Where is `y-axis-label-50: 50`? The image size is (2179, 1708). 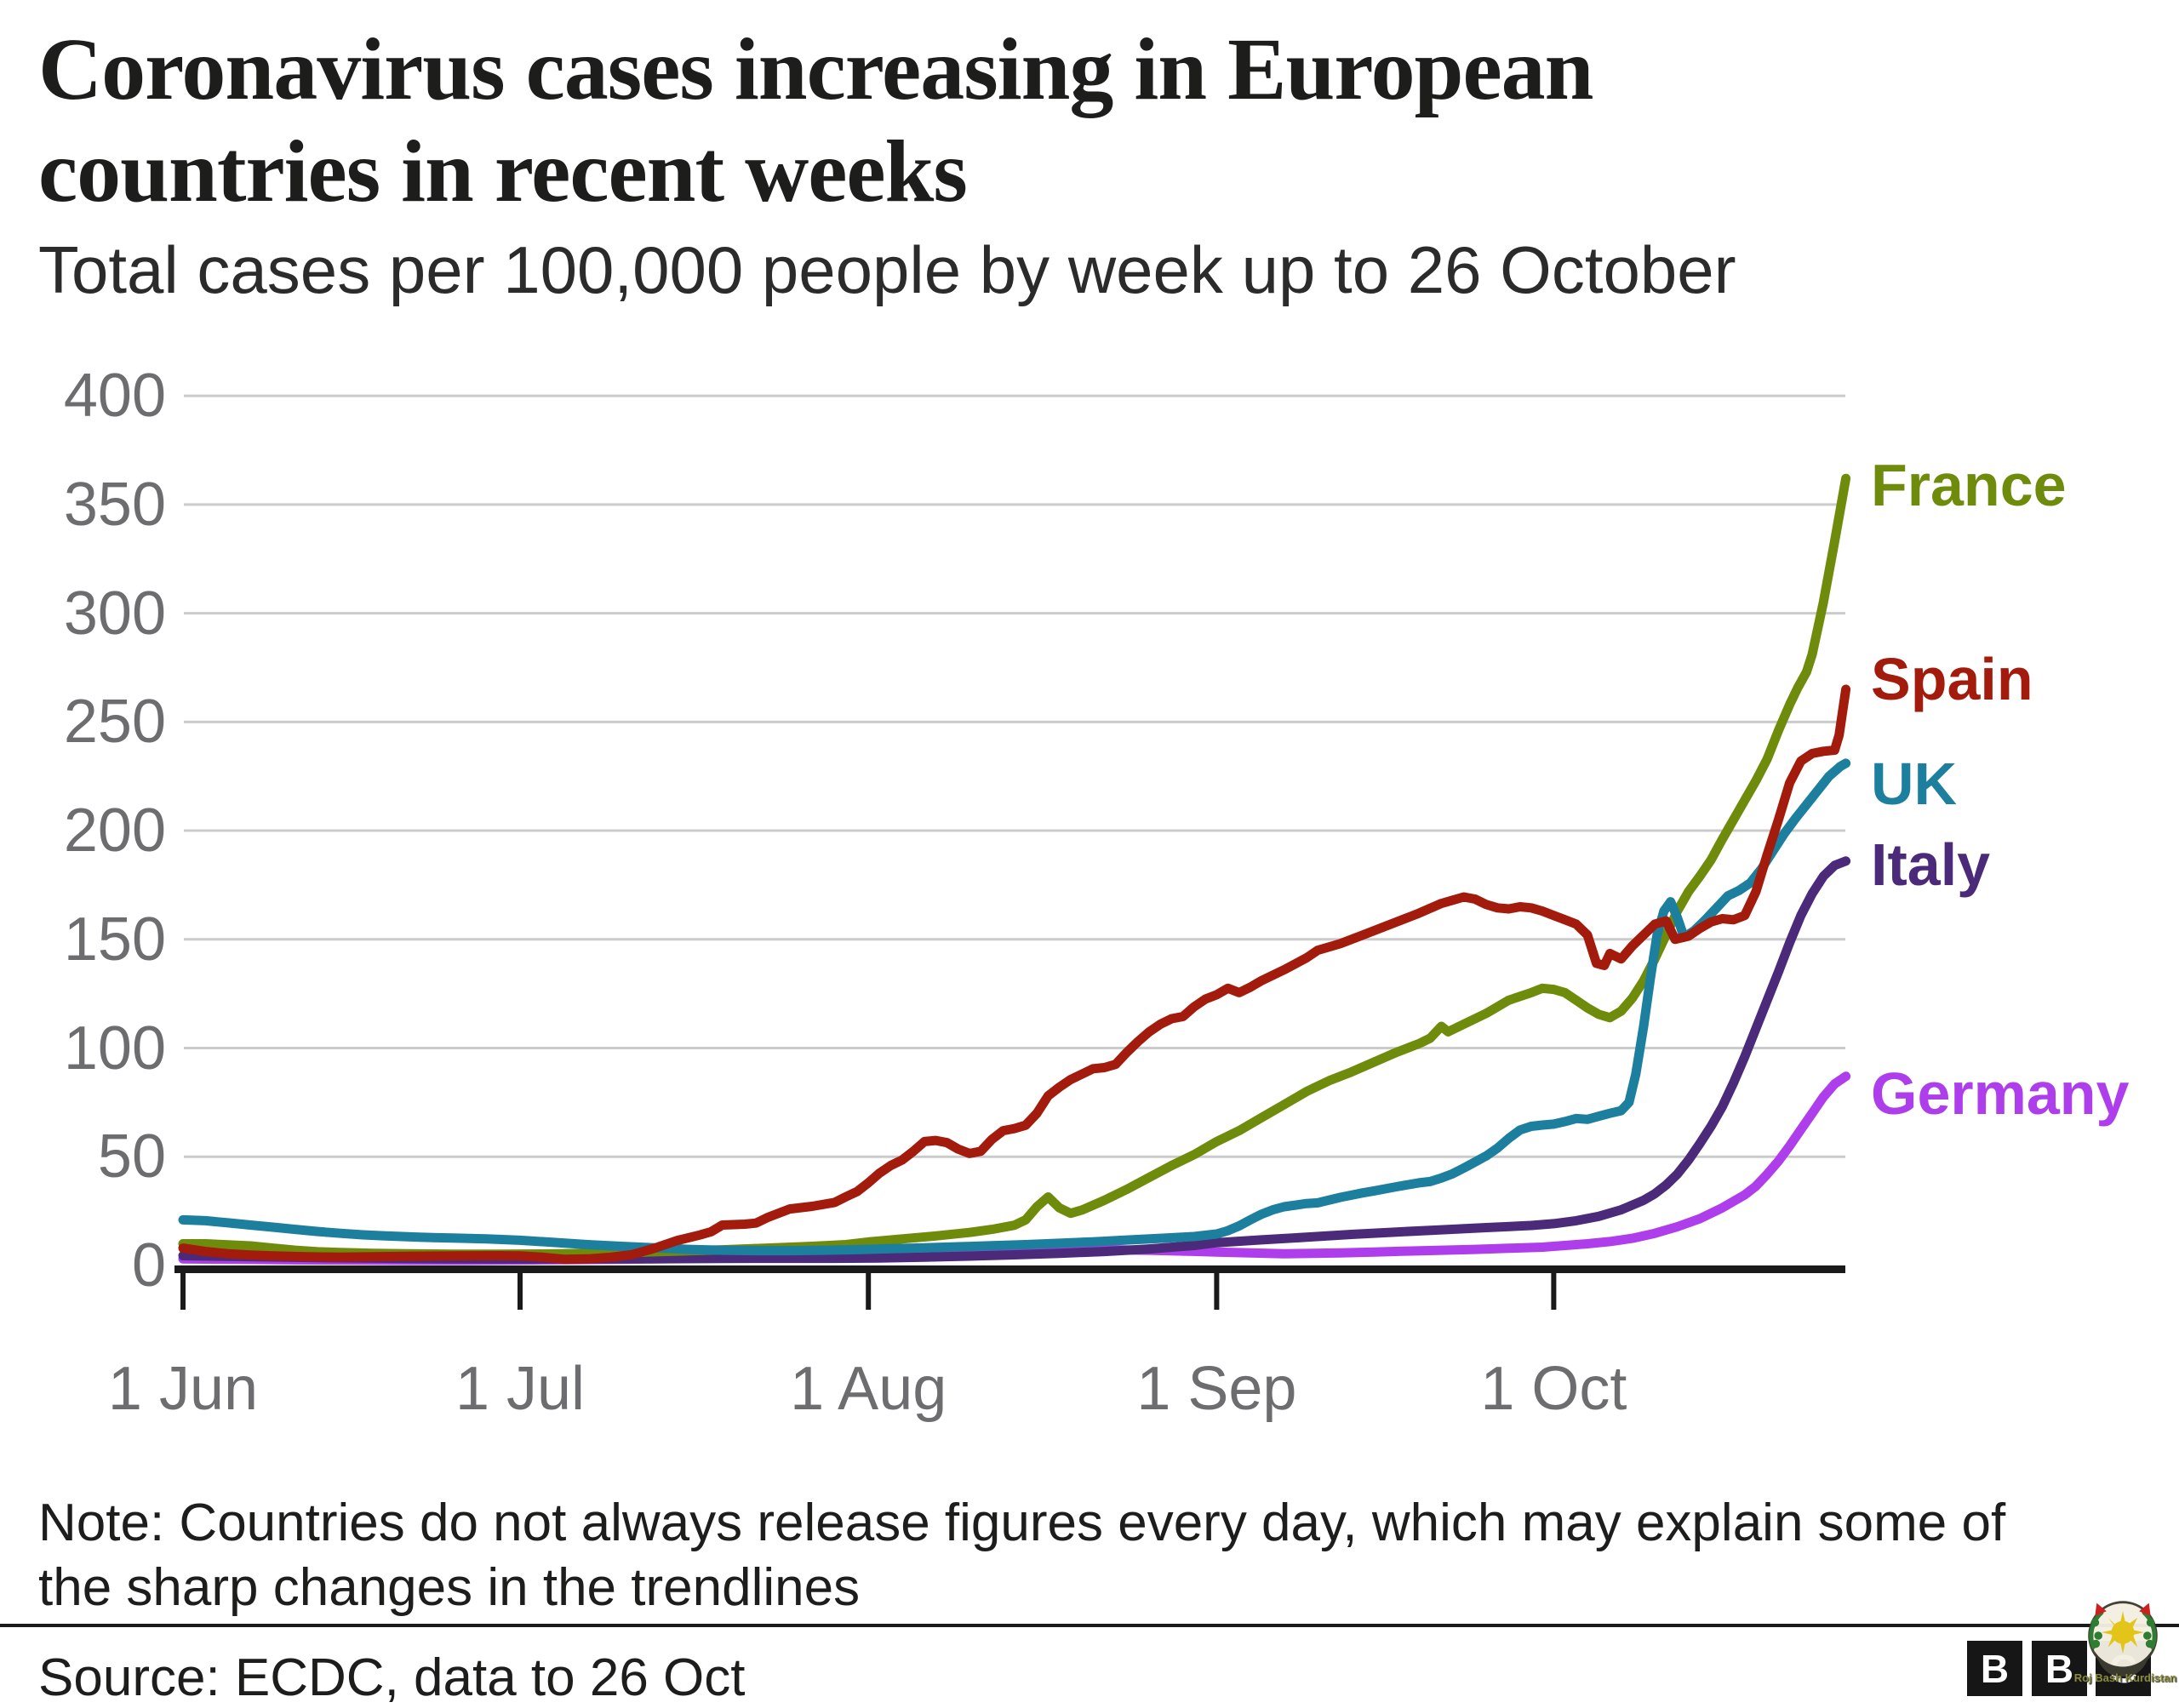
y-axis-label-50: 50 is located at coordinates (132, 1156).